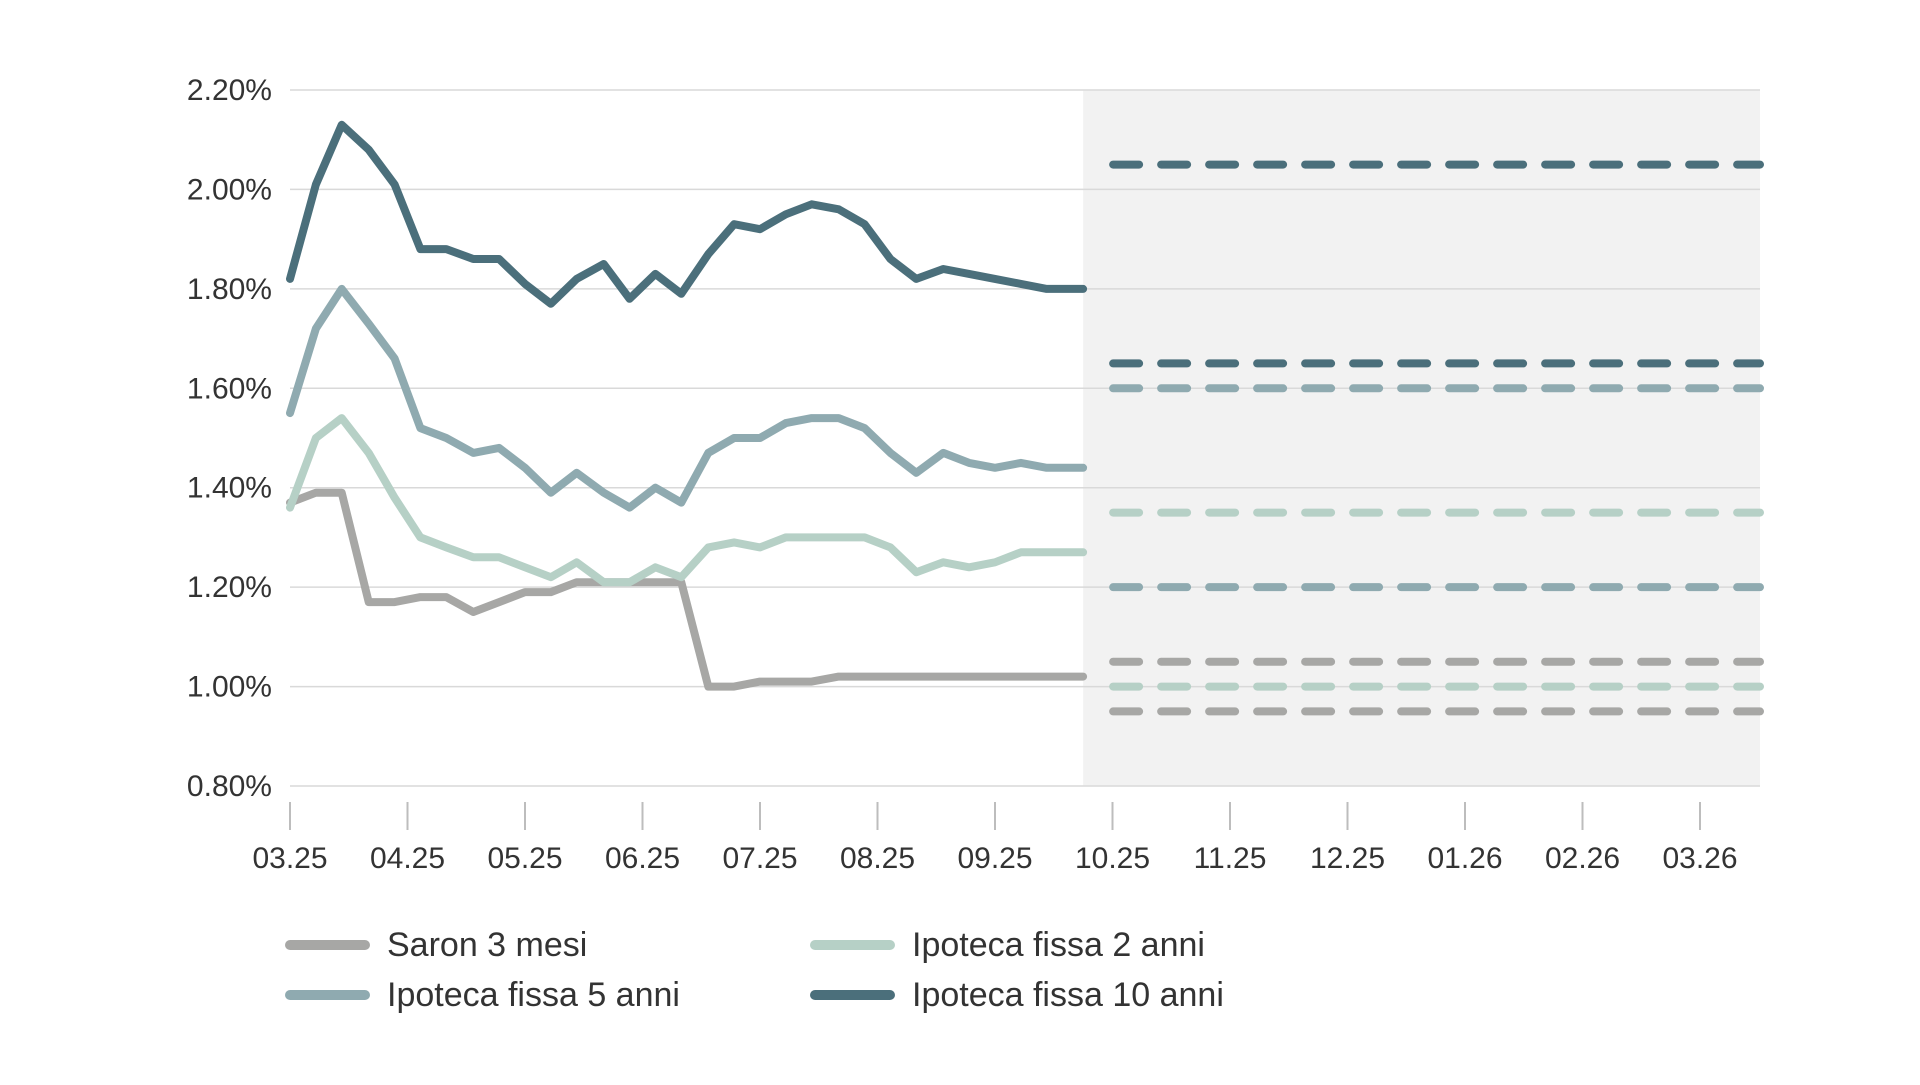  What do you see at coordinates (759, 858) in the screenshot?
I see `x-tick-label: 07.25` at bounding box center [759, 858].